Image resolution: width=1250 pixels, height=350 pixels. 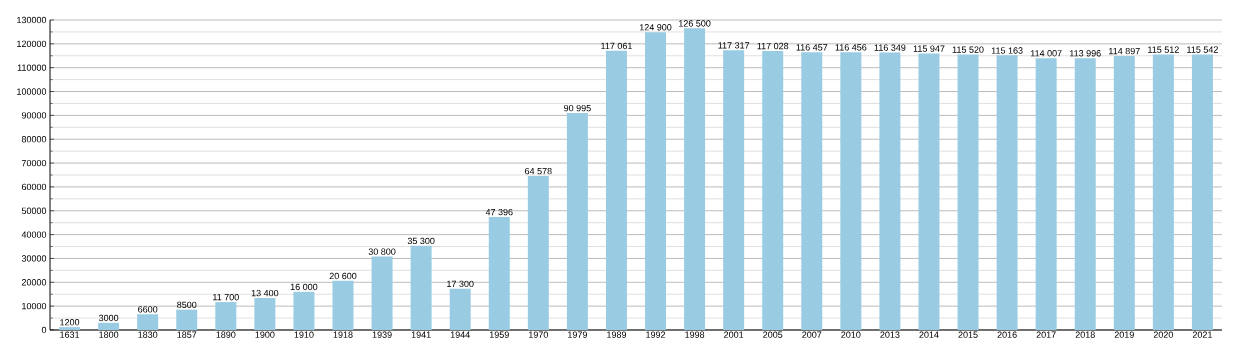 What do you see at coordinates (187, 305) in the screenshot?
I see `data-label: 8500` at bounding box center [187, 305].